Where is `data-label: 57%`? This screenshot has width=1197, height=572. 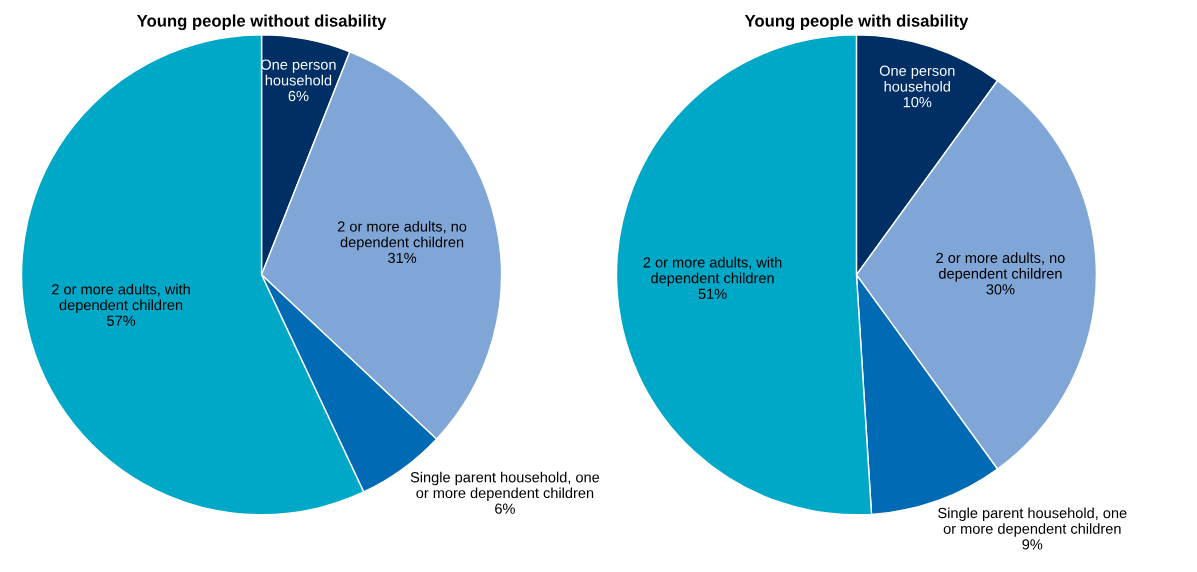 data-label: 57% is located at coordinates (121, 320).